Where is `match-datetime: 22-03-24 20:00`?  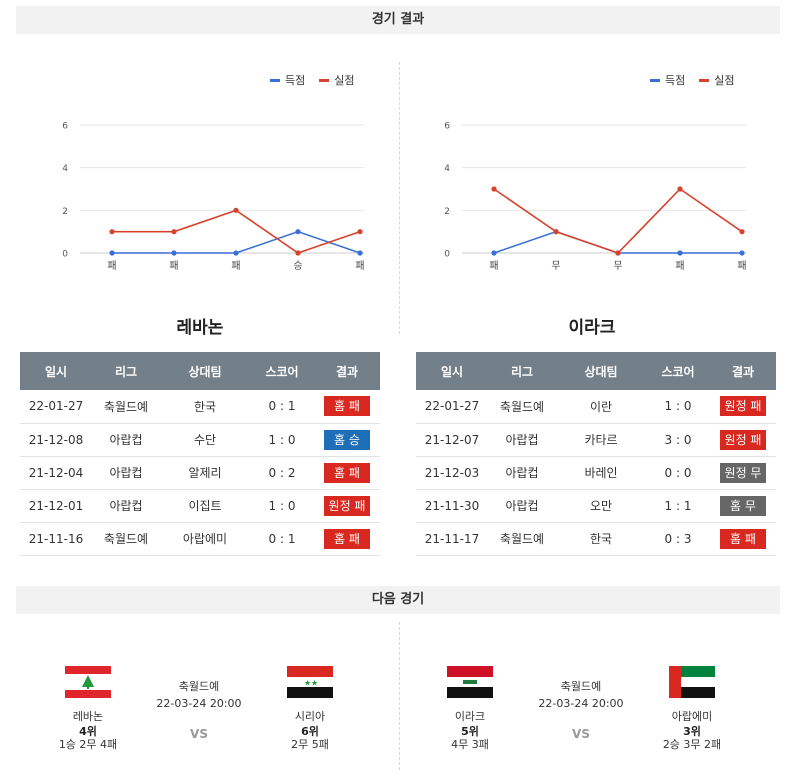
match-datetime: 22-03-24 20:00 is located at coordinates (581, 703).